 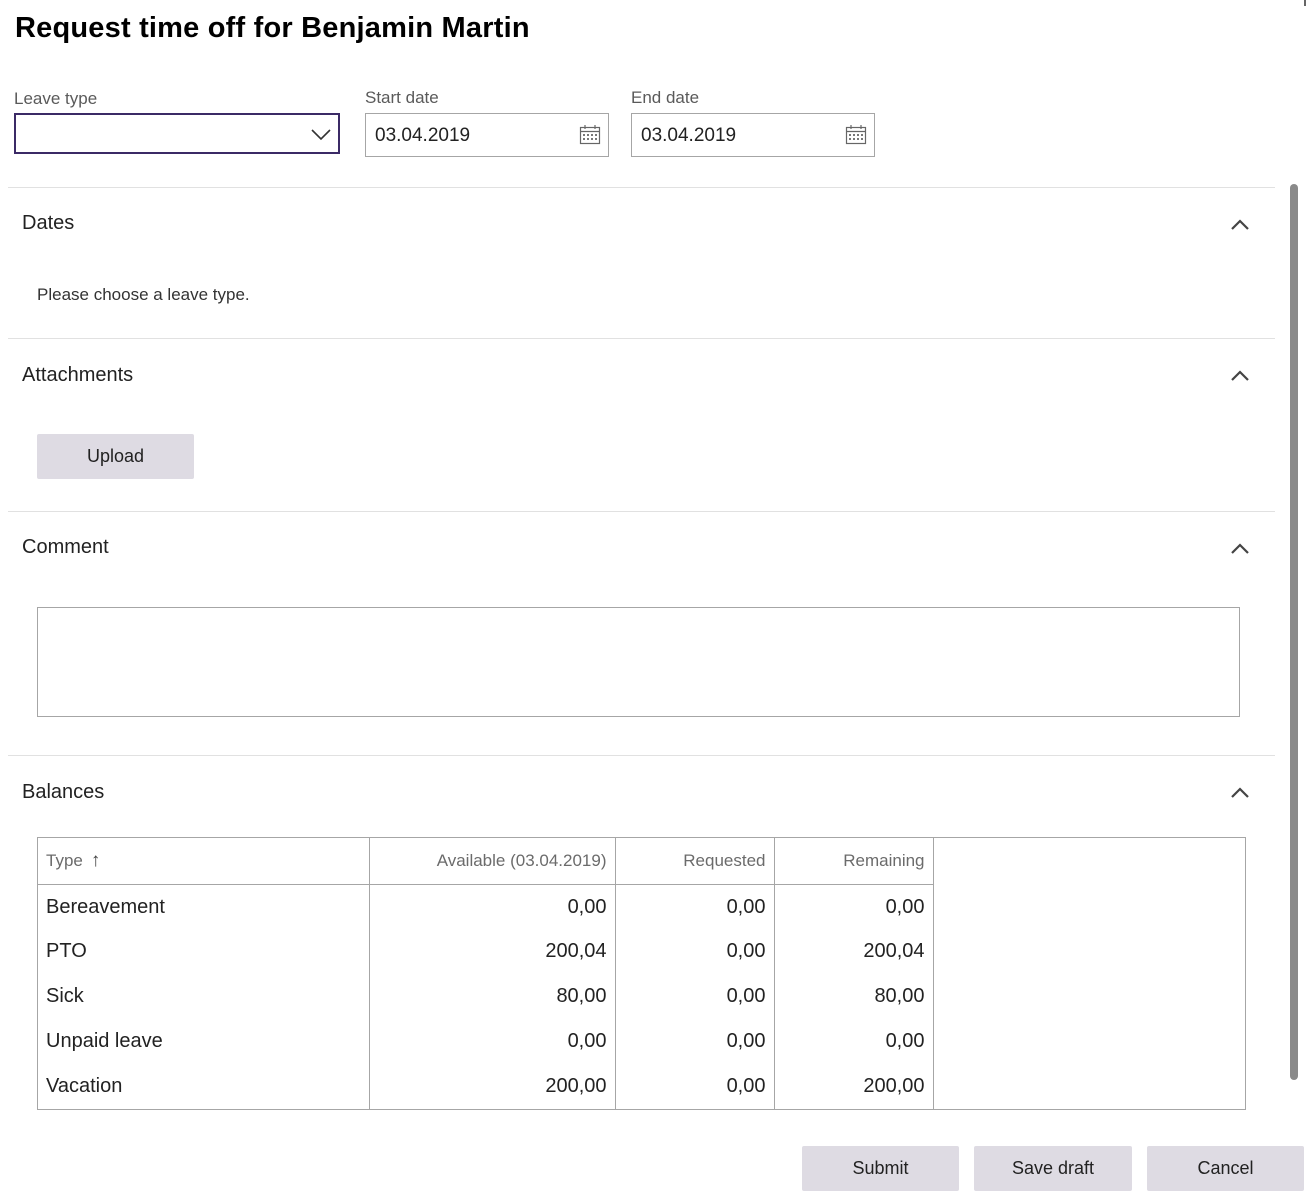 What do you see at coordinates (1225, 1168) in the screenshot?
I see `cancel-button: Cancel` at bounding box center [1225, 1168].